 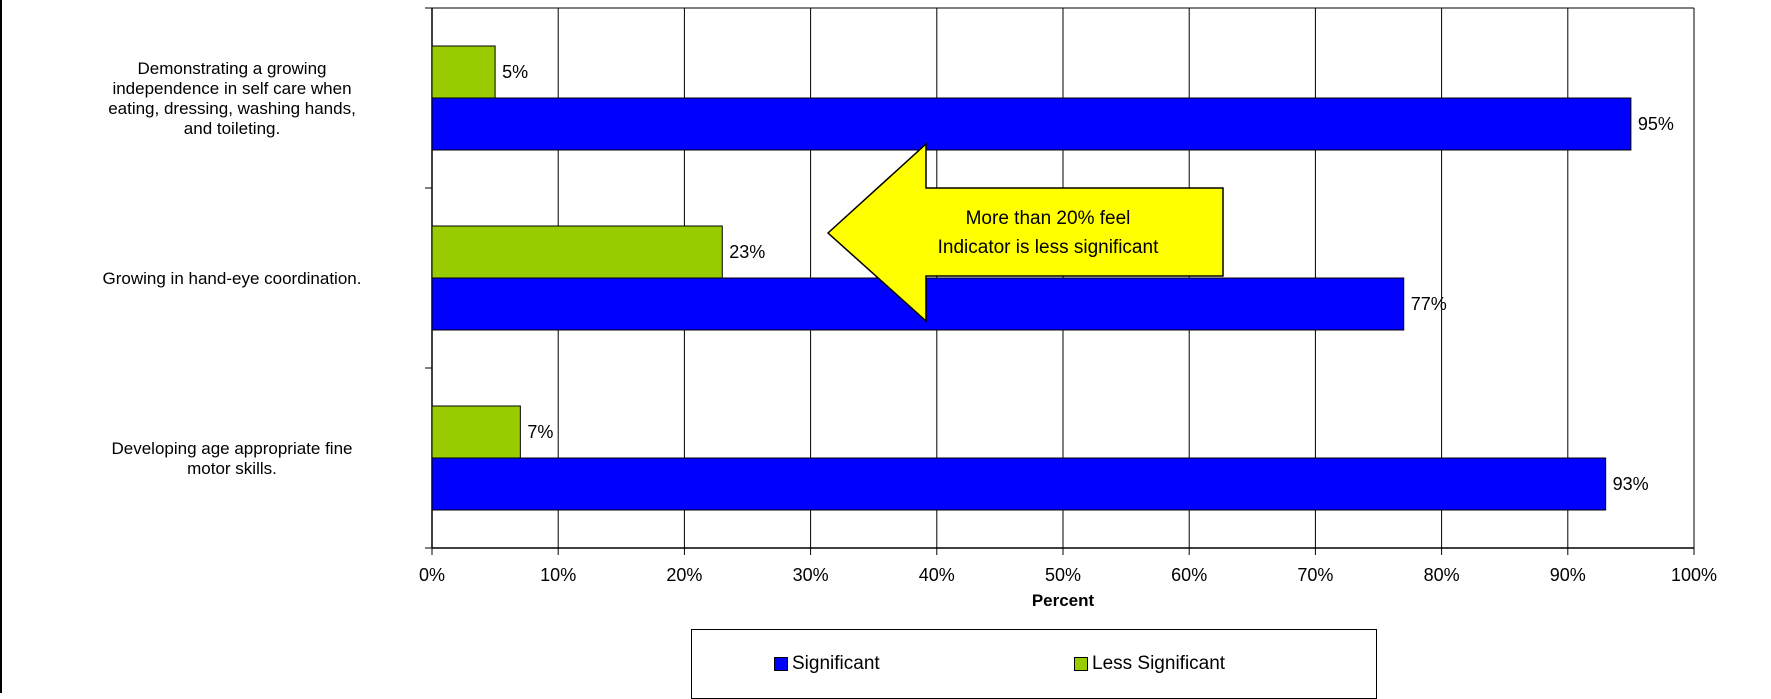 What do you see at coordinates (540, 432) in the screenshot?
I see `data-label-less-significant: 7%` at bounding box center [540, 432].